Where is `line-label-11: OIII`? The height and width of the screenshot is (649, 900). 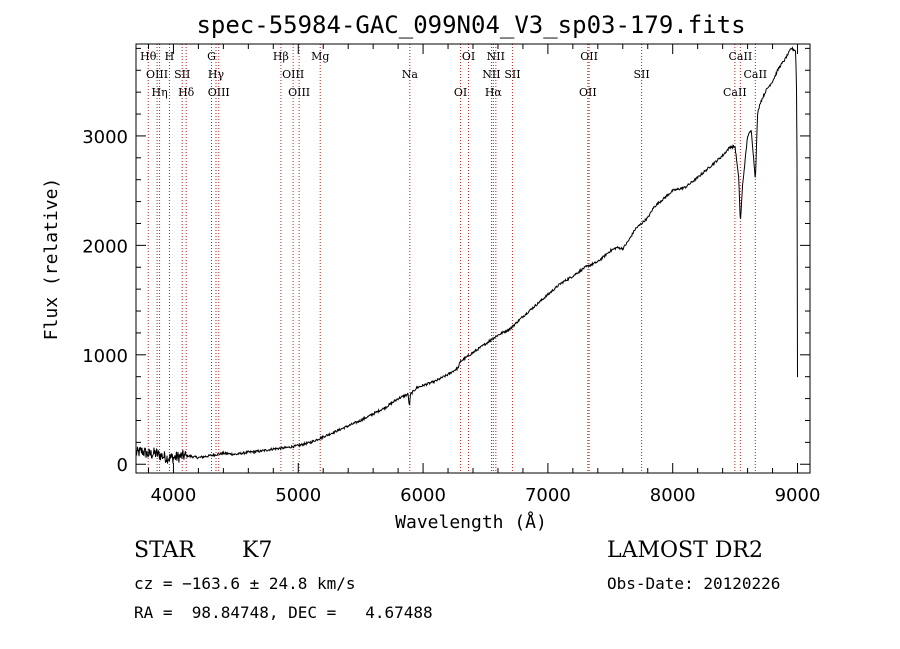 line-label-11: OIII is located at coordinates (299, 92).